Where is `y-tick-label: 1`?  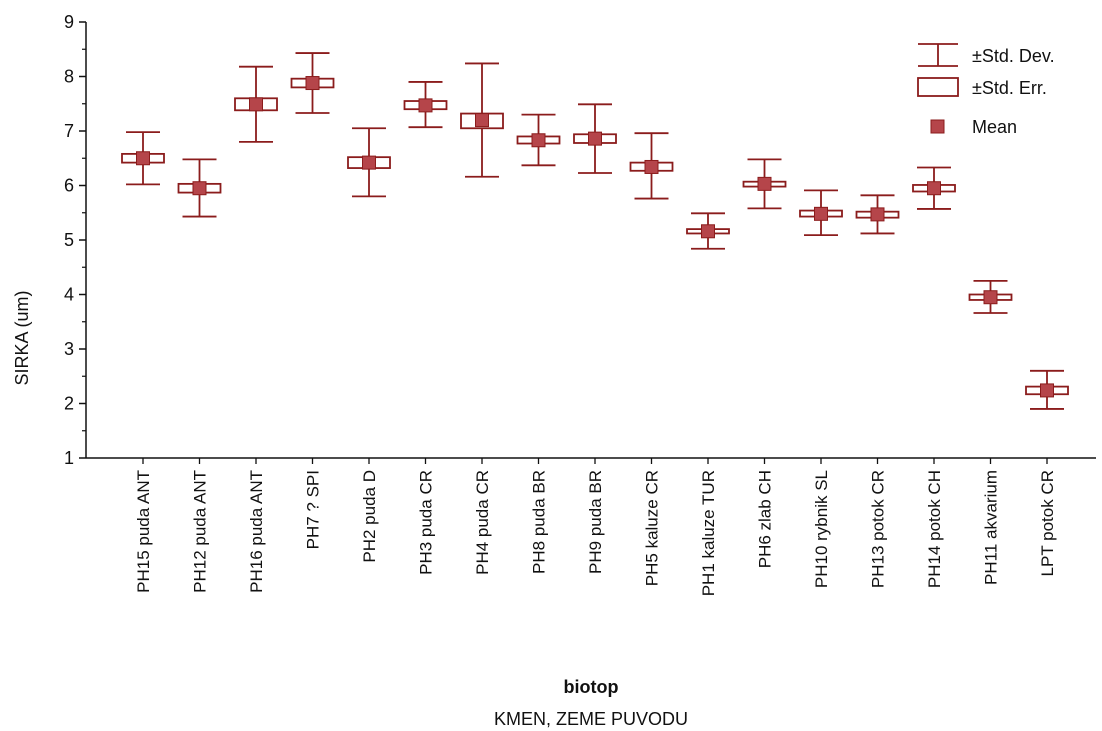
y-tick-label: 1 is located at coordinates (69, 458).